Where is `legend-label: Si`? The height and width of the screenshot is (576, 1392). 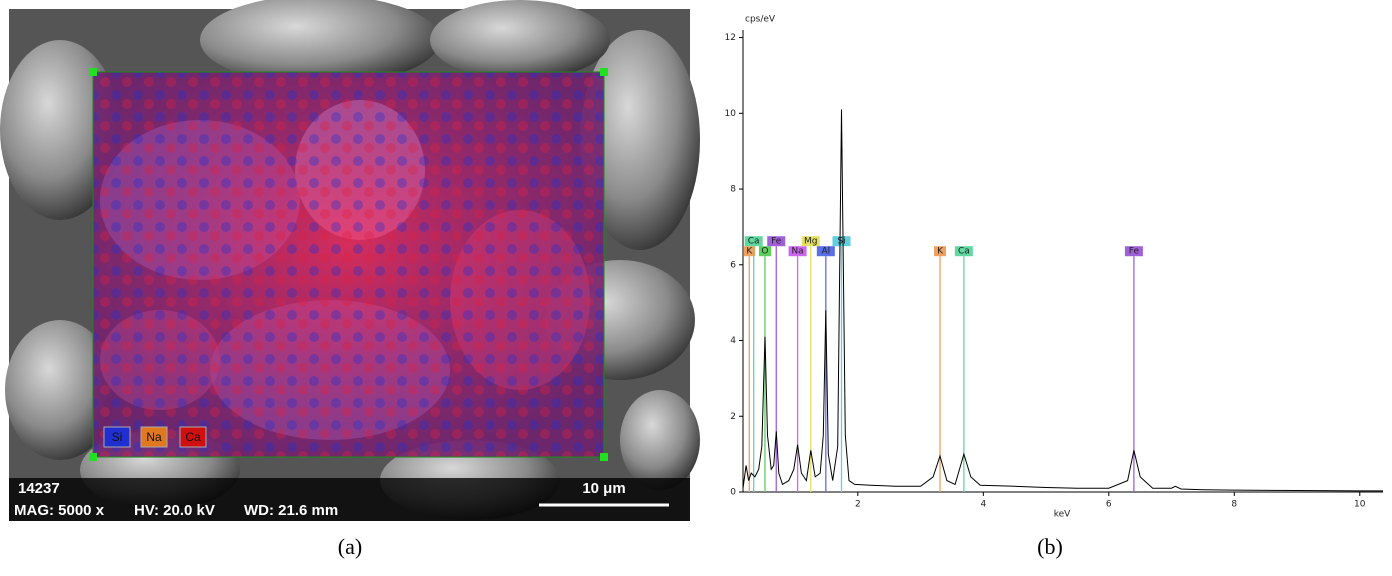
legend-label: Si is located at coordinates (117, 437).